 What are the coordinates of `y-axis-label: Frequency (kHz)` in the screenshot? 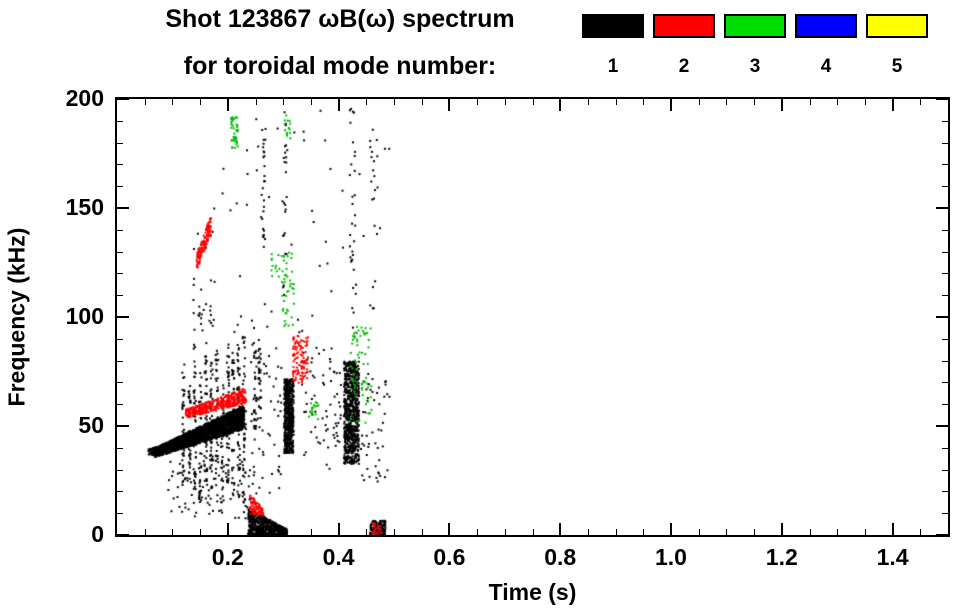 It's located at (16, 317).